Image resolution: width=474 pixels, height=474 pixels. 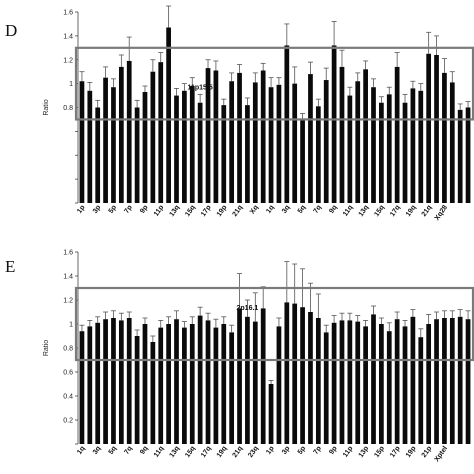 I want to click on x-tick-label: 3q, so click(x=286, y=209).